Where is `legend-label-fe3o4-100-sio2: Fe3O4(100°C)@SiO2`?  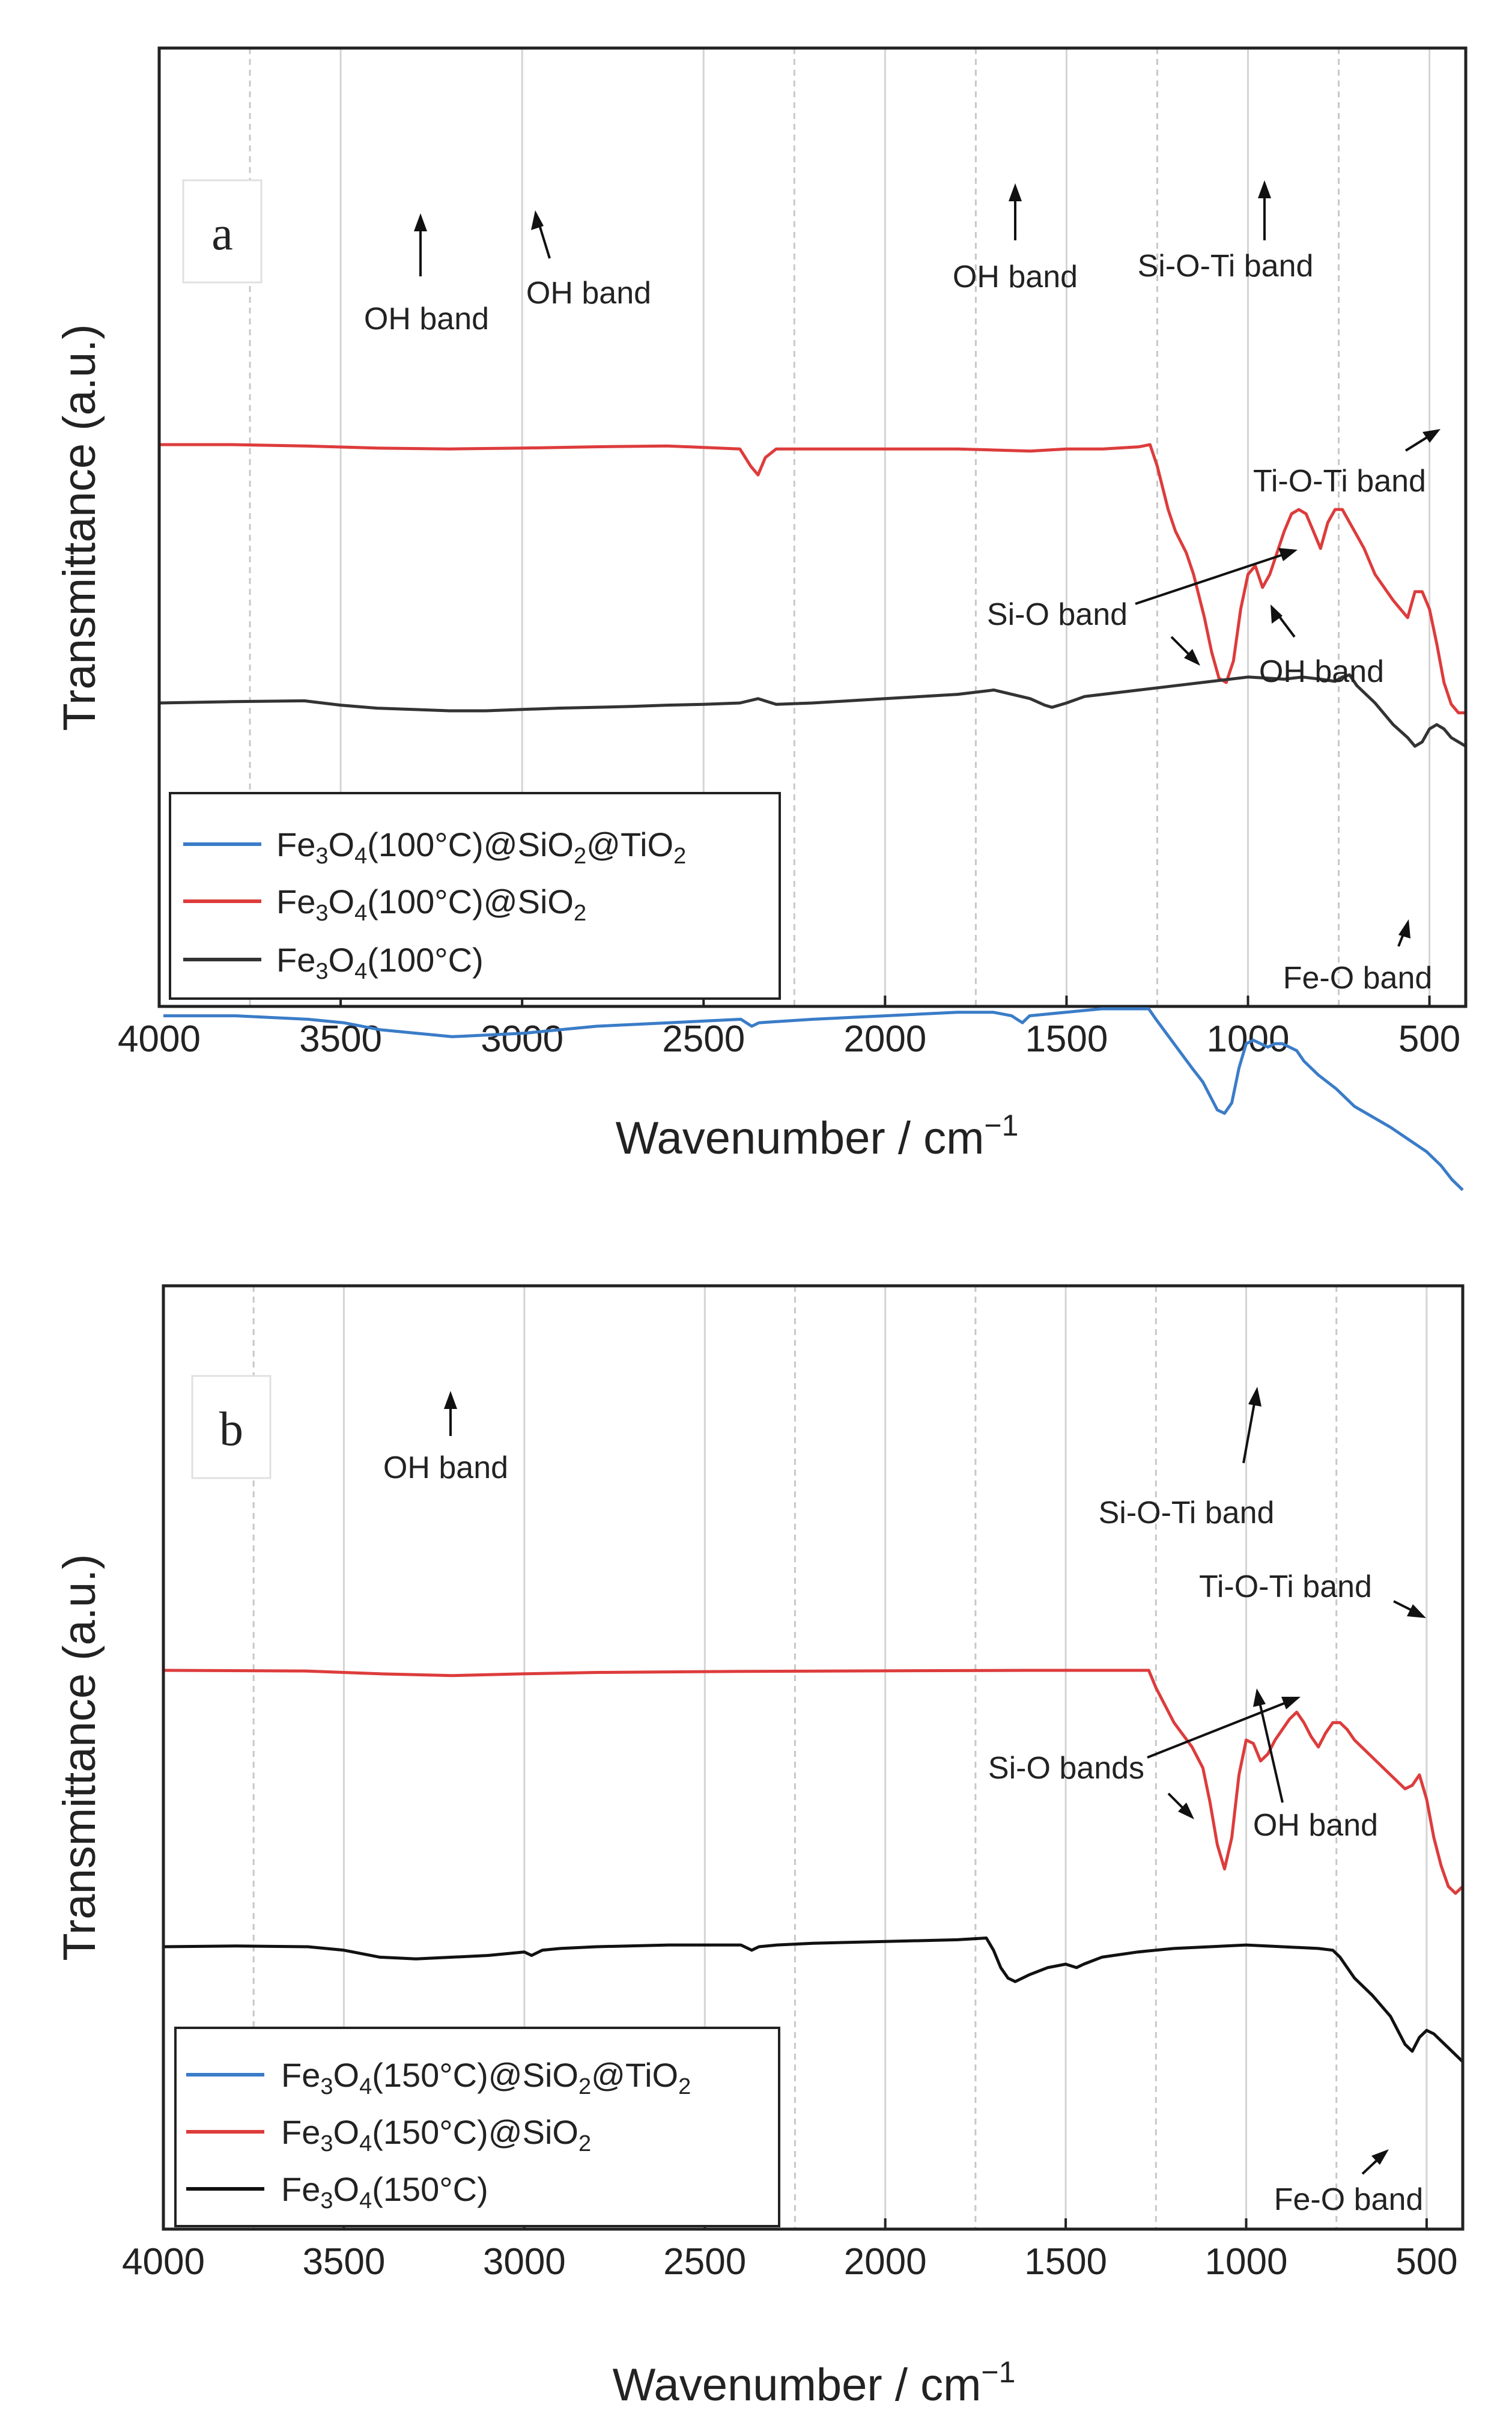
legend-label-fe3o4-100-sio2: Fe3O4(100°C)@SiO2 is located at coordinates (431, 904).